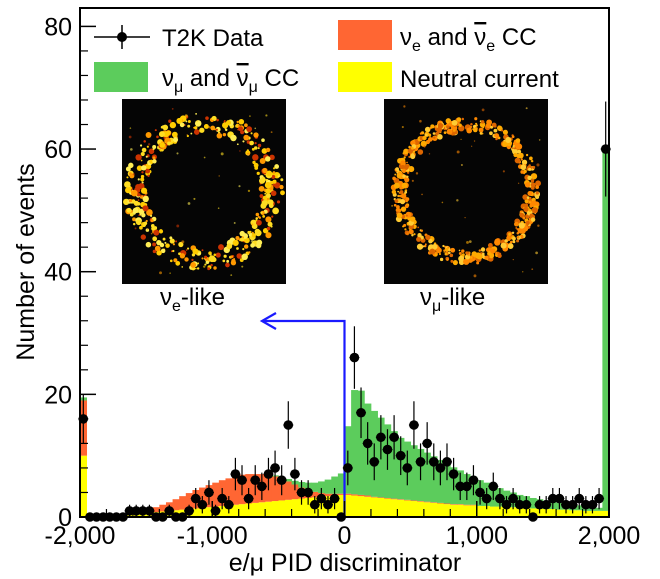 The height and width of the screenshot is (579, 660). I want to click on hist-bar-nue, so click(355, 495).